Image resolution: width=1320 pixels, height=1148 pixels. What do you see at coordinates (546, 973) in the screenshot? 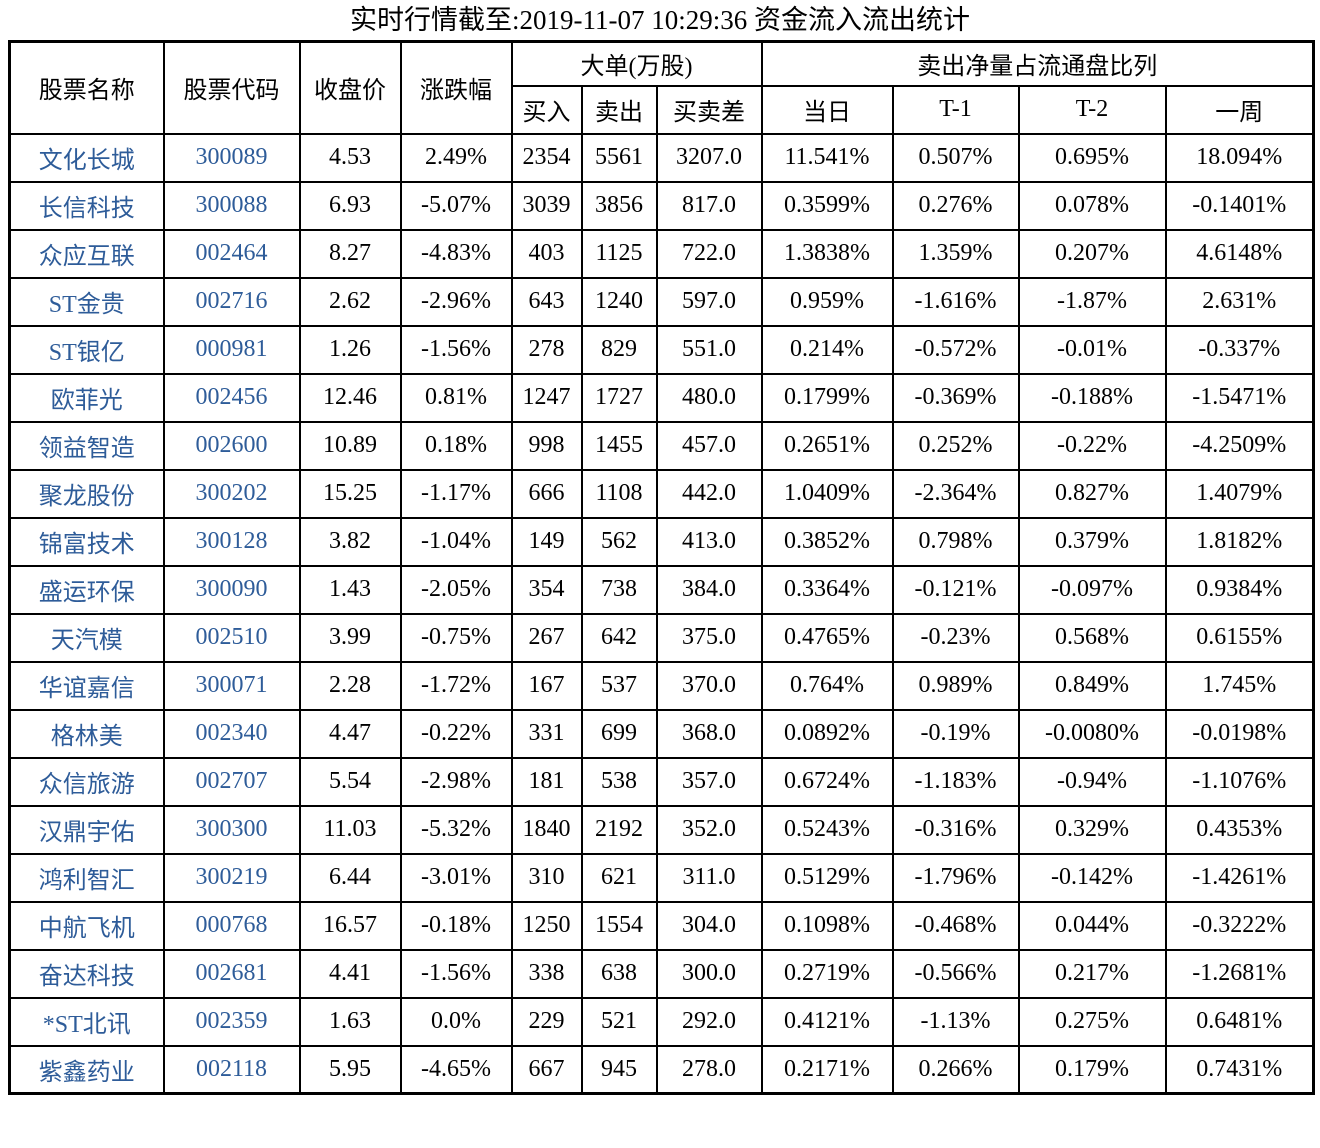
I see `buy-cell: 338` at bounding box center [546, 973].